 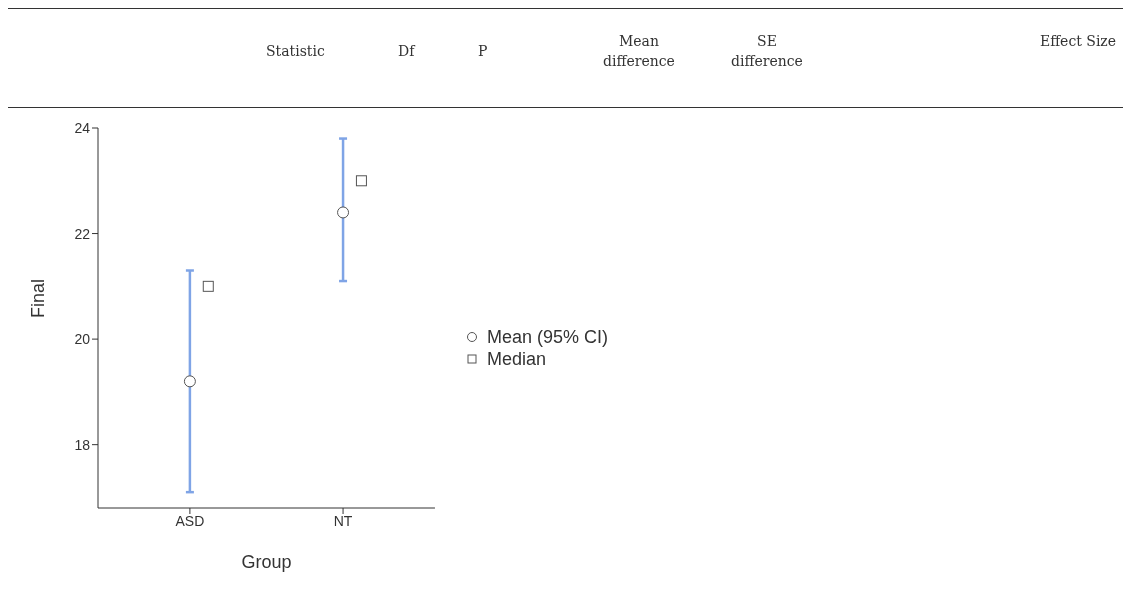 I want to click on text: Effect Size, so click(x=1078, y=41).